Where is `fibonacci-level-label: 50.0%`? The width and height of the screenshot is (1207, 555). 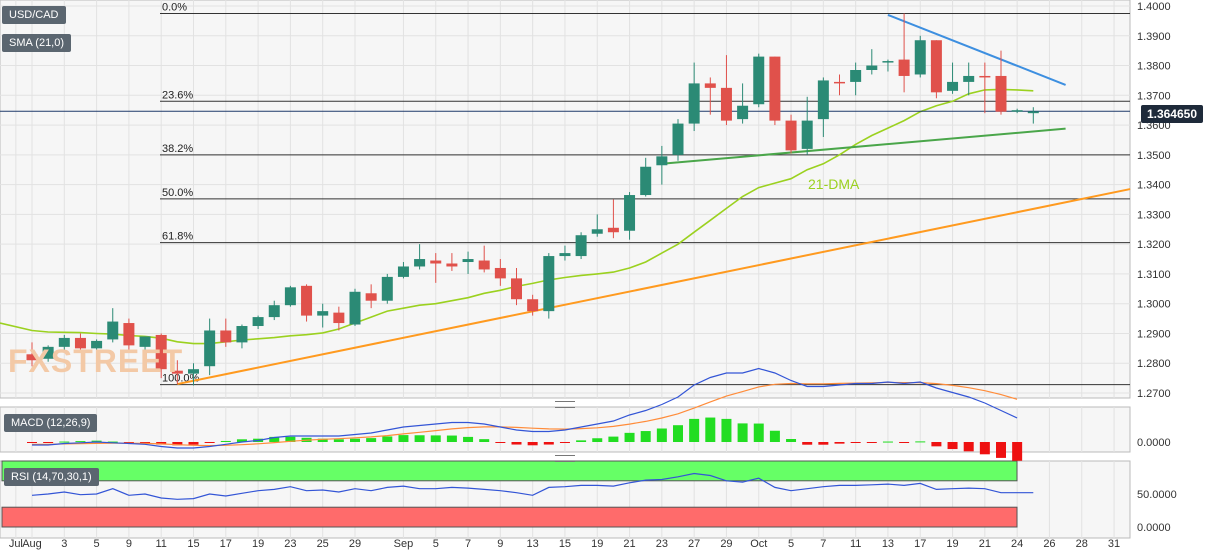 fibonacci-level-label: 50.0% is located at coordinates (177, 193).